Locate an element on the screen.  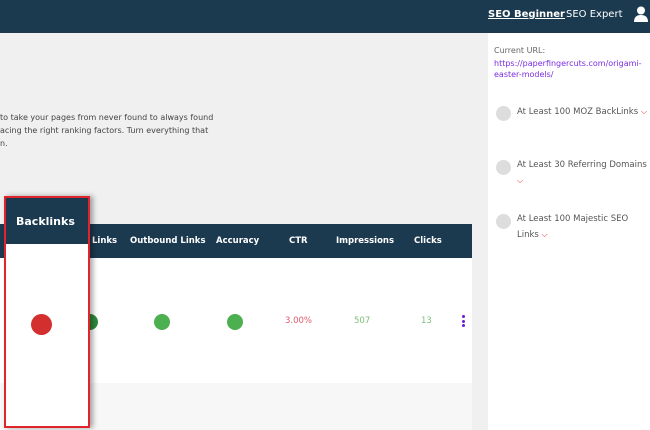
backlinks-column-highlight: Backlinks is located at coordinates (47, 312).